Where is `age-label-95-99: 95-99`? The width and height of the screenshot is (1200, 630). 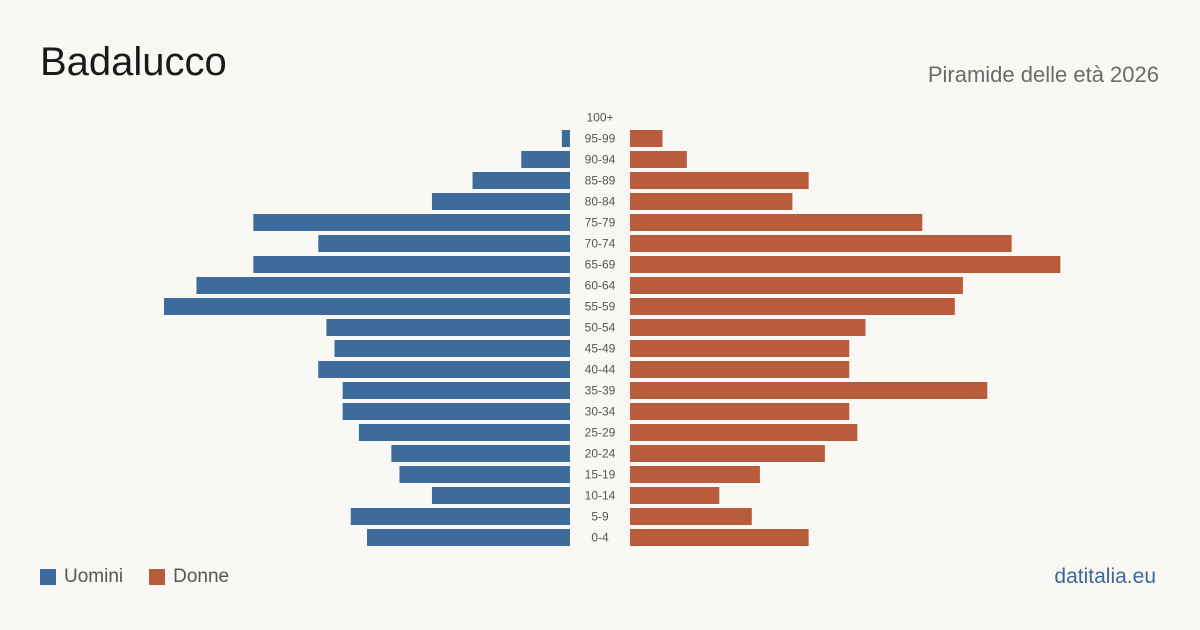
age-label-95-99: 95-99 is located at coordinates (600, 139).